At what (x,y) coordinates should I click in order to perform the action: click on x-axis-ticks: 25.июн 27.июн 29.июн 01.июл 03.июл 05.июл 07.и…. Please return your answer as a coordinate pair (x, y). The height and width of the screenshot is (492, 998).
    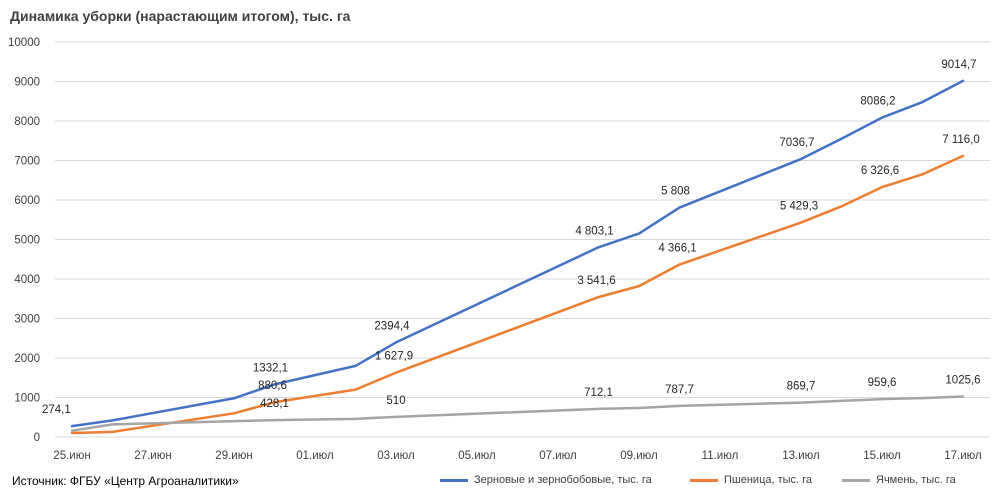
    Looking at the image, I should click on (517, 456).